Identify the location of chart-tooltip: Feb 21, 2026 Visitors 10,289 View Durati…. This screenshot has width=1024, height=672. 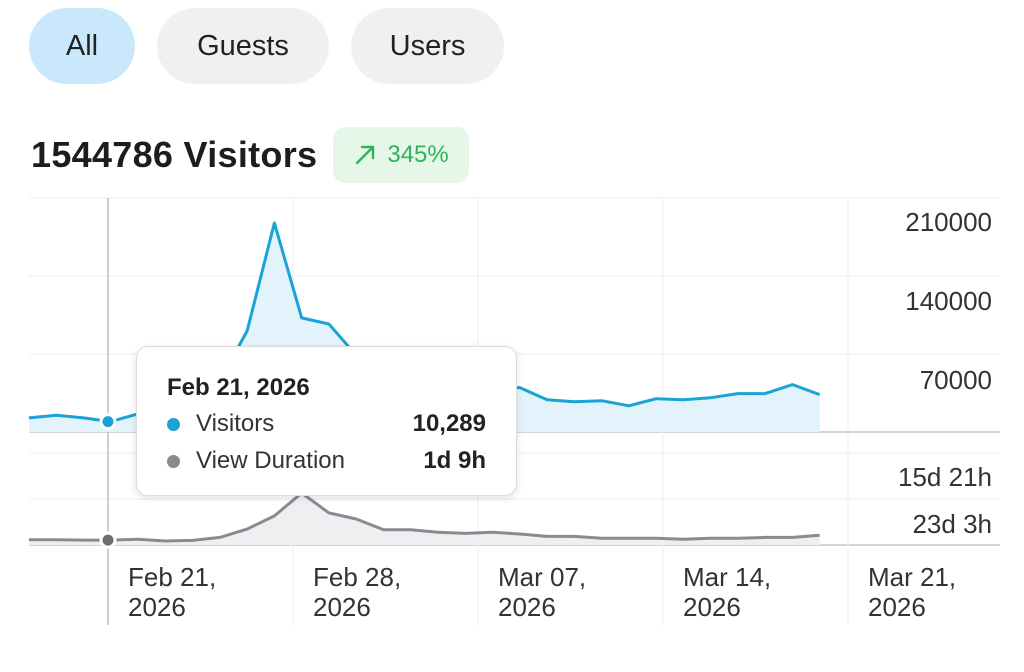
(326, 421).